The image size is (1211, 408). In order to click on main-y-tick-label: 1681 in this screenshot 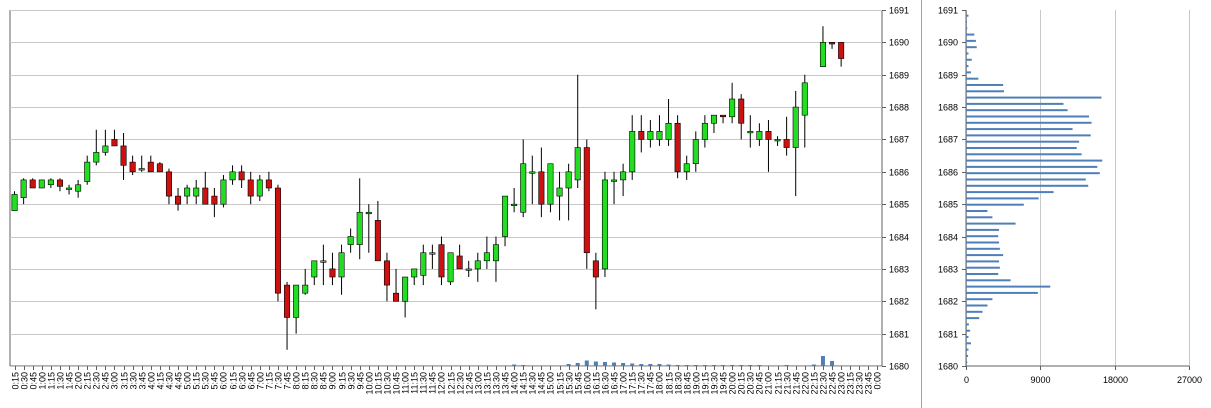, I will do `click(899, 335)`.